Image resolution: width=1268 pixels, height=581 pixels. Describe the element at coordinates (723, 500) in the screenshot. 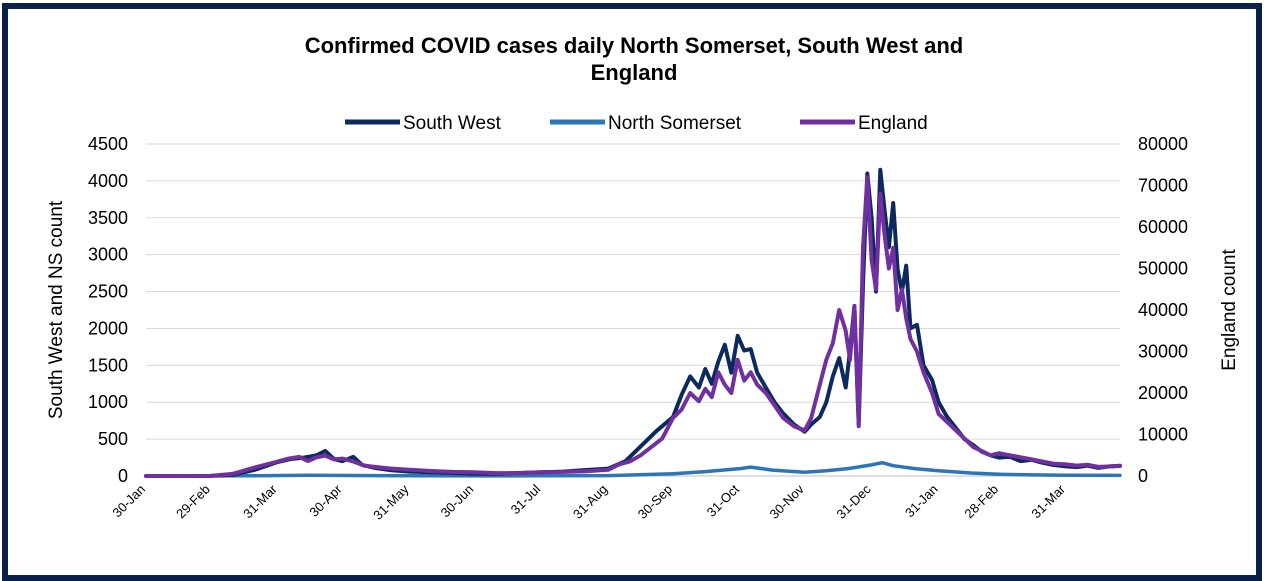

I see `x-tick-label: 31-Oct` at that location.